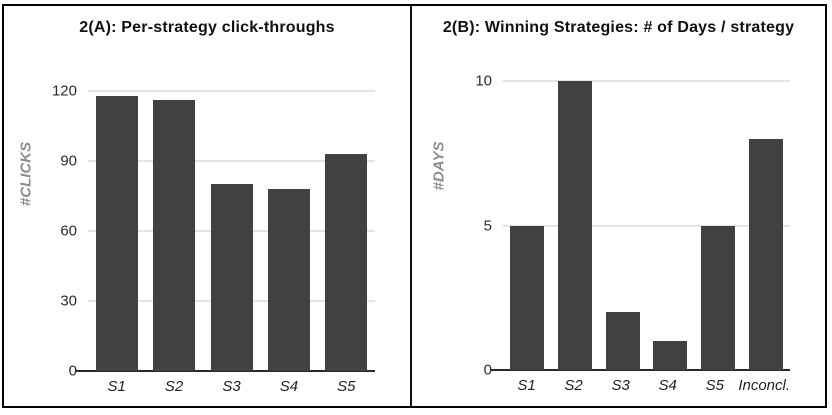 The height and width of the screenshot is (415, 832). Describe the element at coordinates (26, 174) in the screenshot. I see `chart-a-y-axis-label: #CLICKS` at that location.